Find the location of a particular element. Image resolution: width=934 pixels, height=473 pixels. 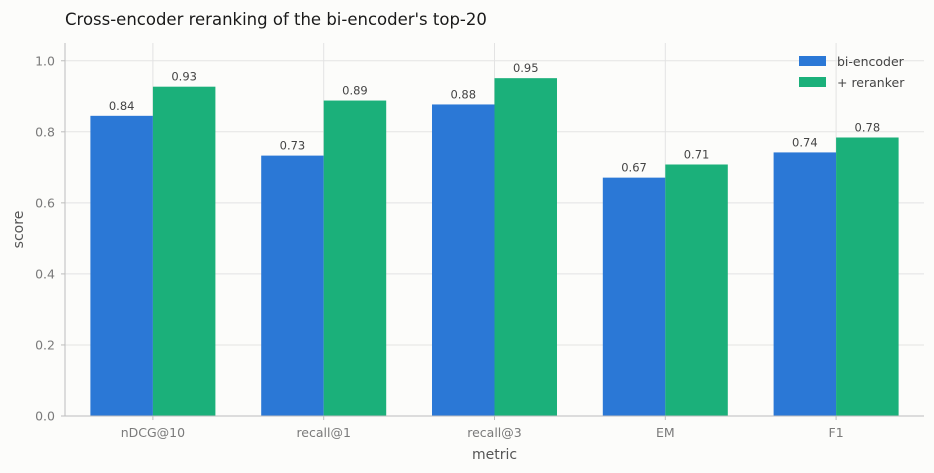

data-label: 0.74 is located at coordinates (805, 142).